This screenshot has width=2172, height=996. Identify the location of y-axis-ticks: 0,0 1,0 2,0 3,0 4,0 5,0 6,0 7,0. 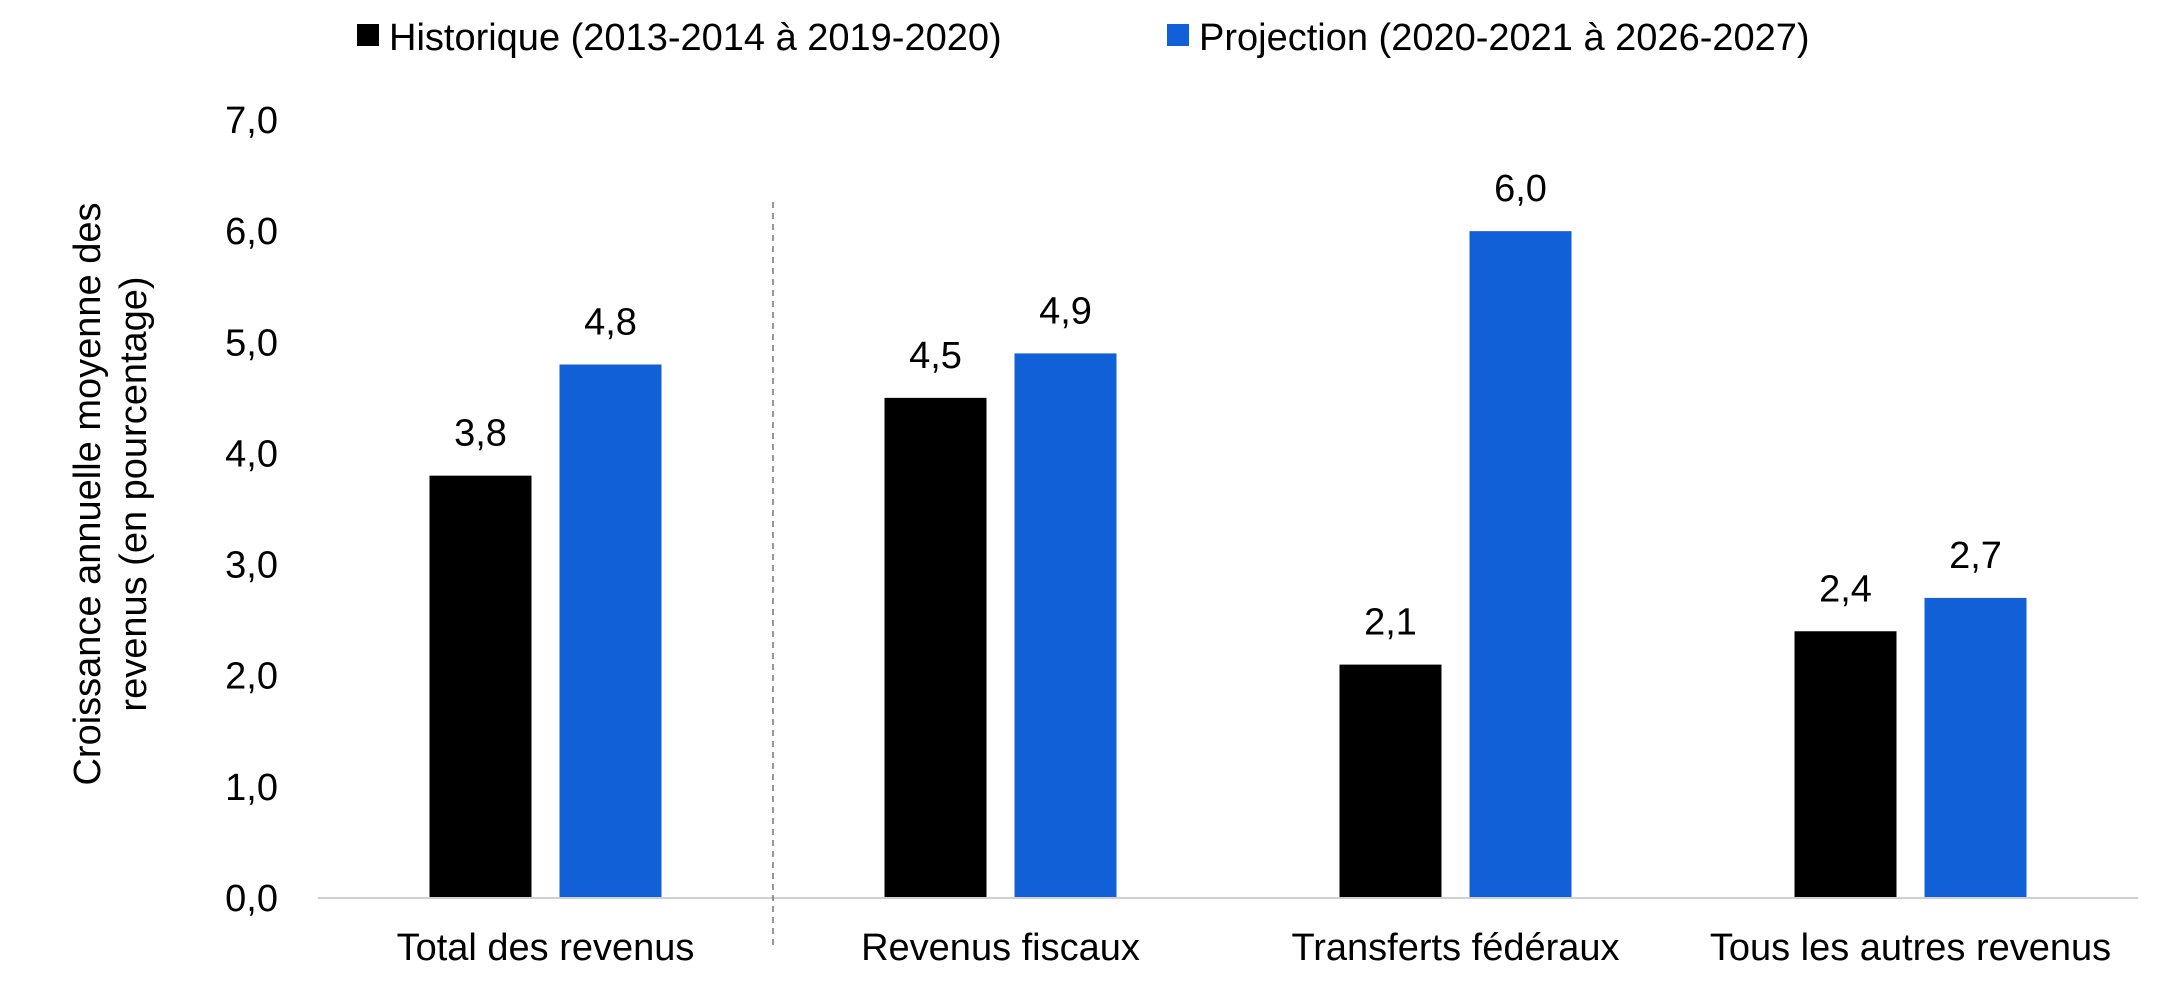
(251, 510).